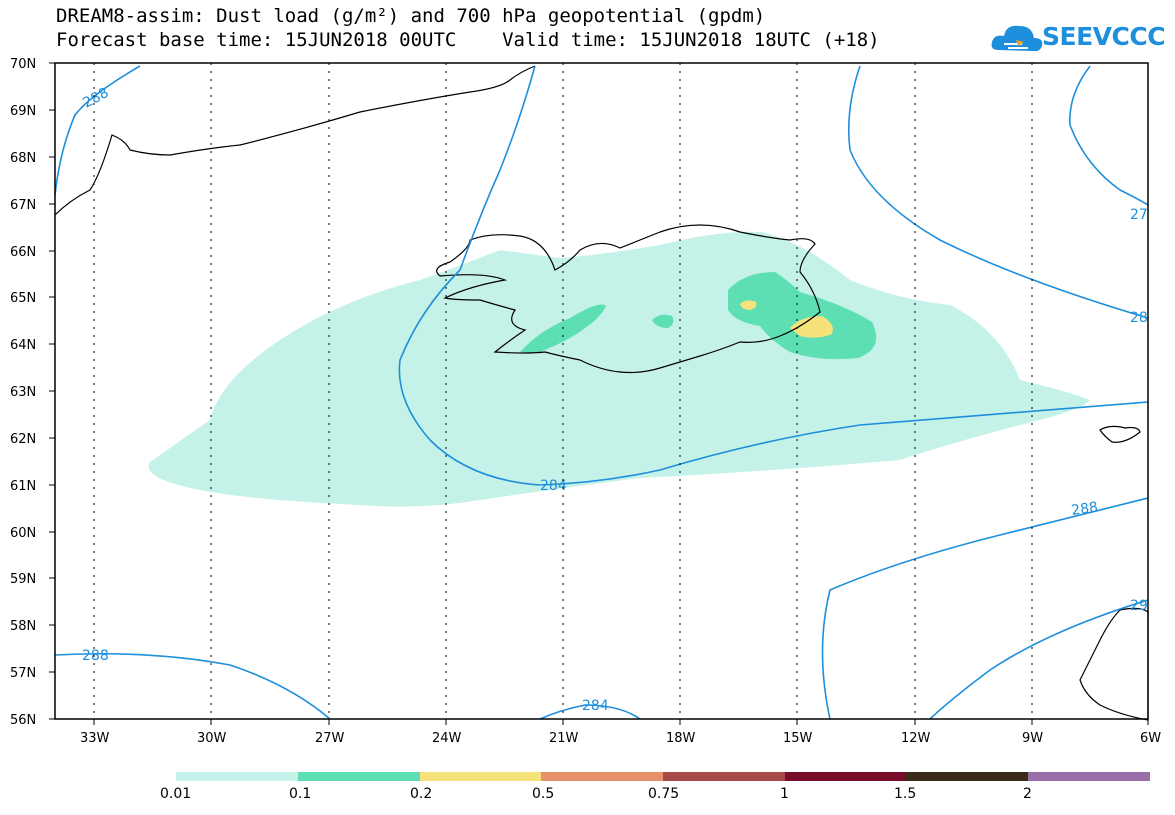 Image resolution: width=1175 pixels, height=815 pixels. I want to click on colorbar-label: 1, so click(784, 794).